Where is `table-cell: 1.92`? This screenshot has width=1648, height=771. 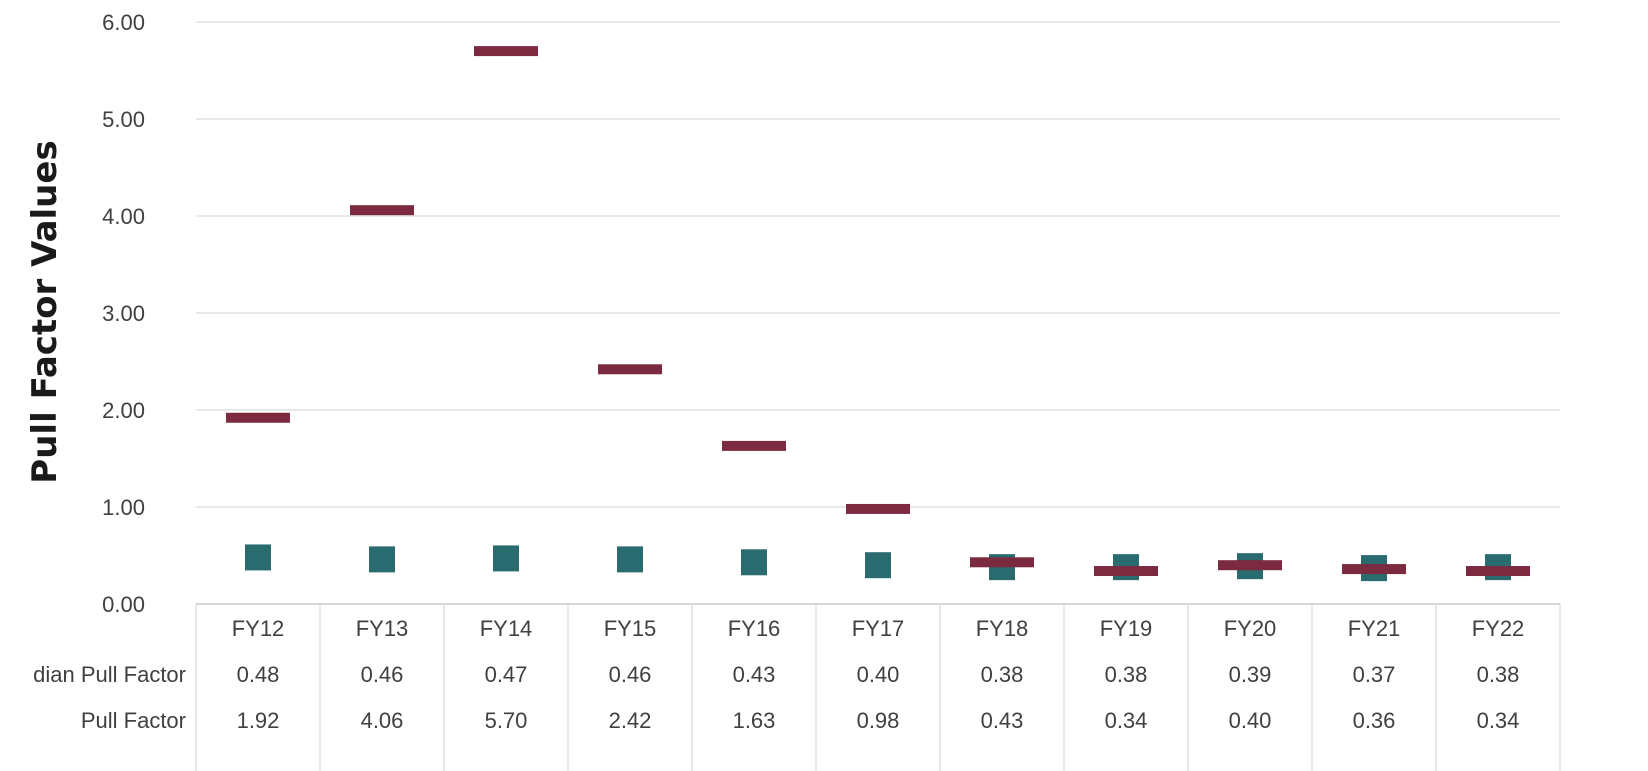
table-cell: 1.92 is located at coordinates (258, 720).